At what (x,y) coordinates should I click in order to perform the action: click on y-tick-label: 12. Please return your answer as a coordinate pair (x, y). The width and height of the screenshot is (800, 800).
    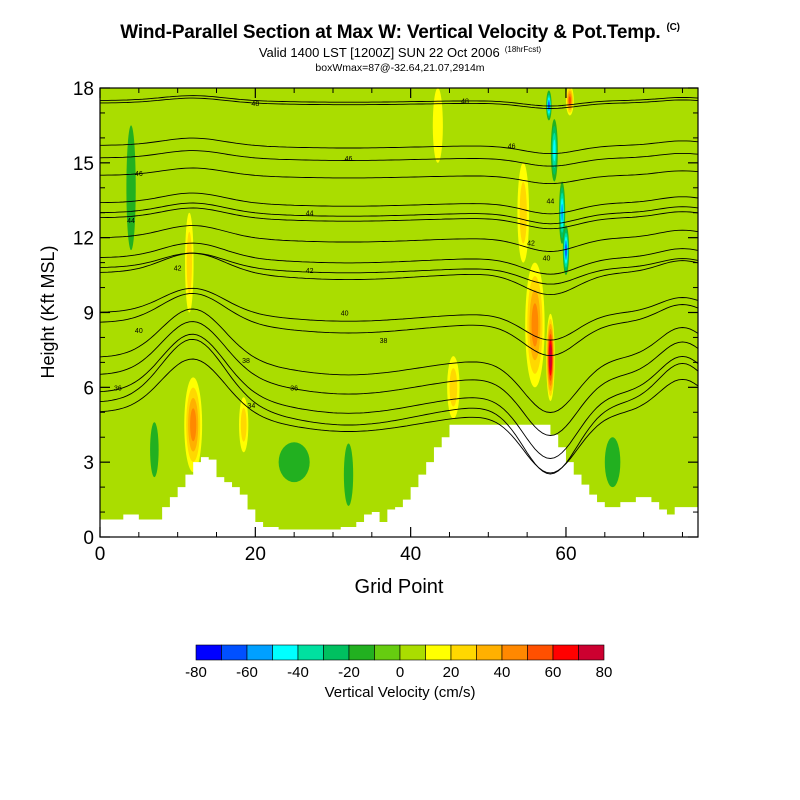
    Looking at the image, I should click on (83, 239).